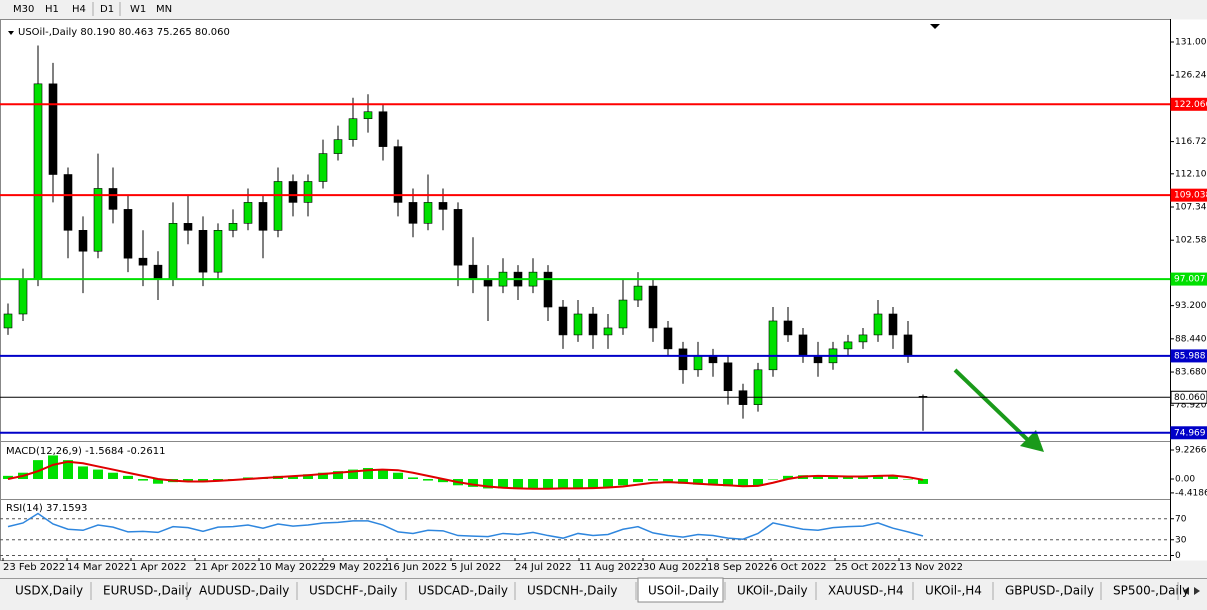 This screenshot has width=1207, height=610. What do you see at coordinates (1190, 356) in the screenshot?
I see `level-label: 85.988` at bounding box center [1190, 356].